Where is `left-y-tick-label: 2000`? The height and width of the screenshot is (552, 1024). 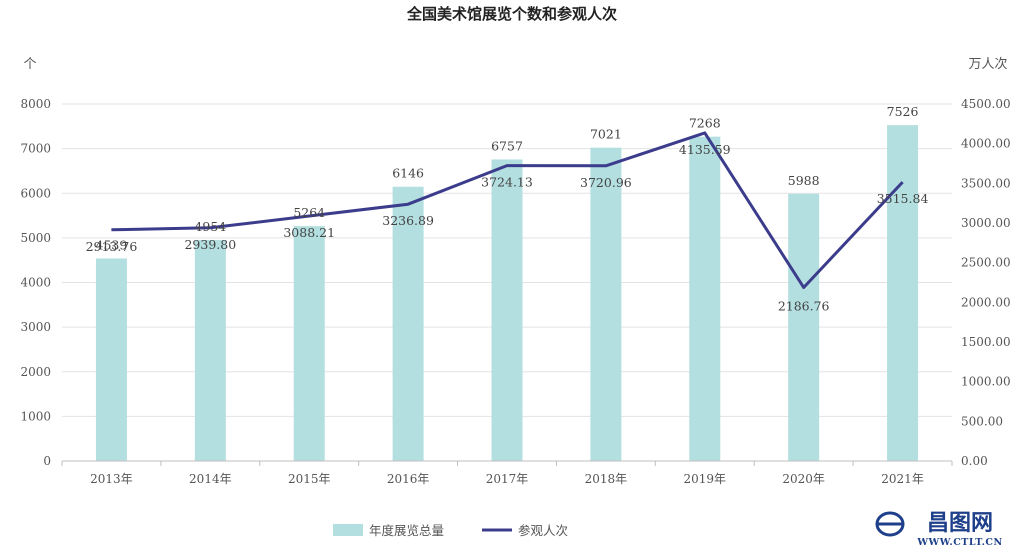 left-y-tick-label: 2000 is located at coordinates (35, 372).